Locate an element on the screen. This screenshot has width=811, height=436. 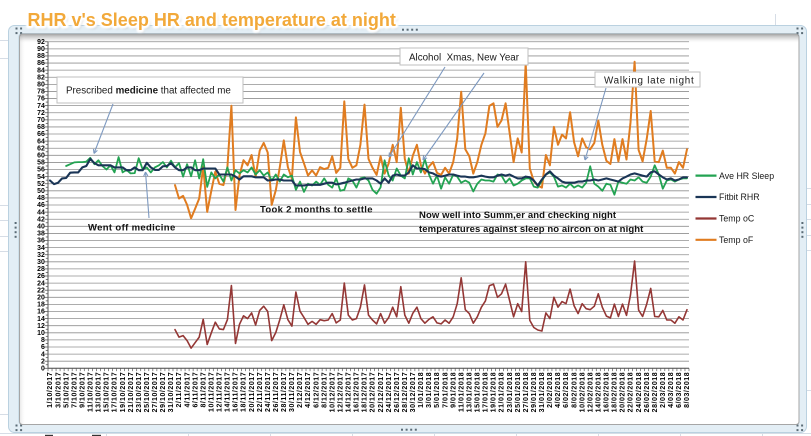
svg-text: 10 is located at coordinates (41, 333).